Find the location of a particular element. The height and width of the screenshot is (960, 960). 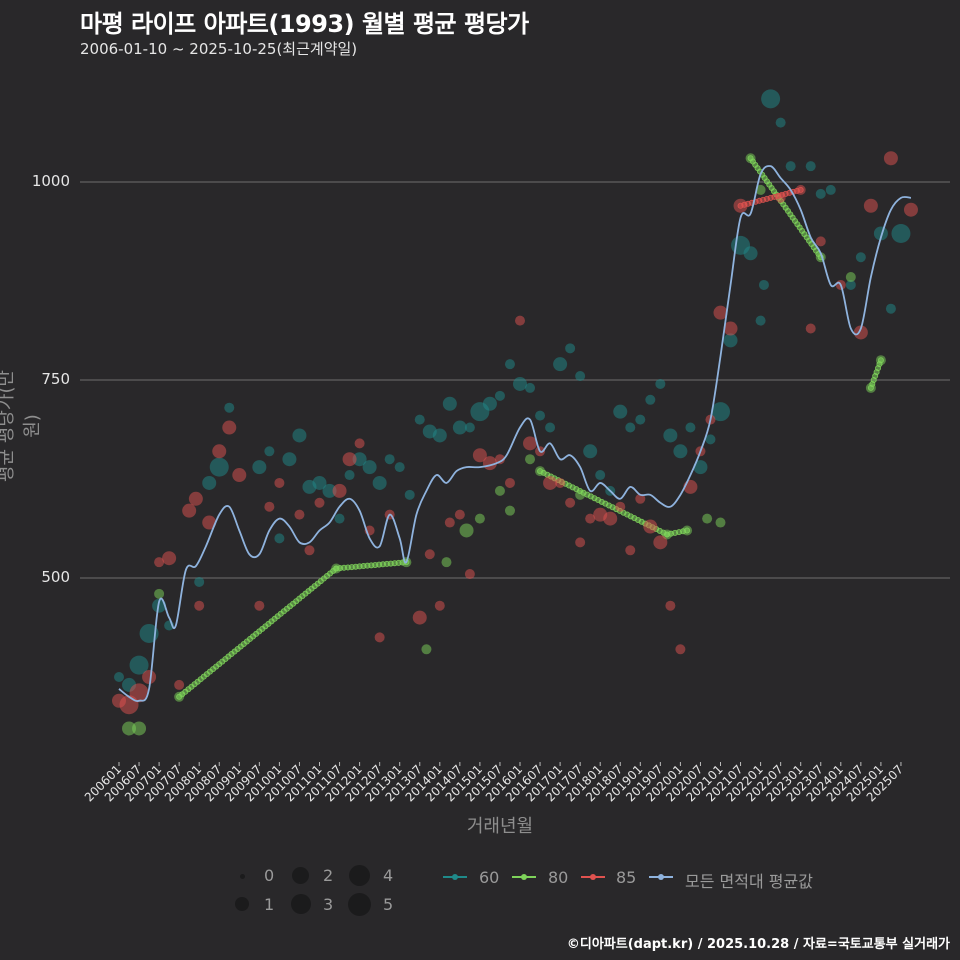

y-tick-1000: 1000 is located at coordinates (50, 181).